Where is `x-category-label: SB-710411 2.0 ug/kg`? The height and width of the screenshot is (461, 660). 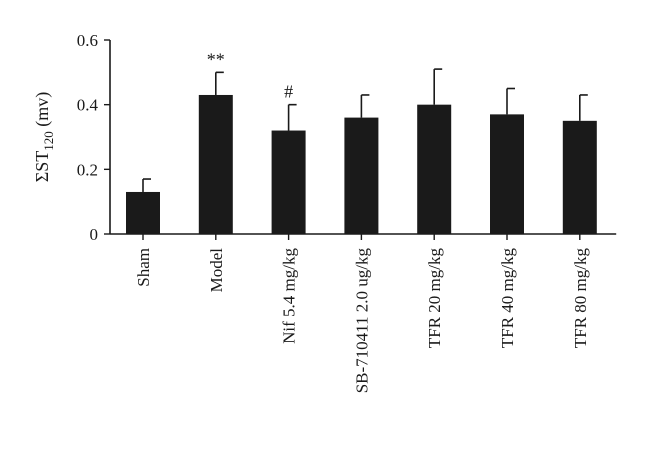 x-category-label: SB-710411 2.0 ug/kg is located at coordinates (361, 321).